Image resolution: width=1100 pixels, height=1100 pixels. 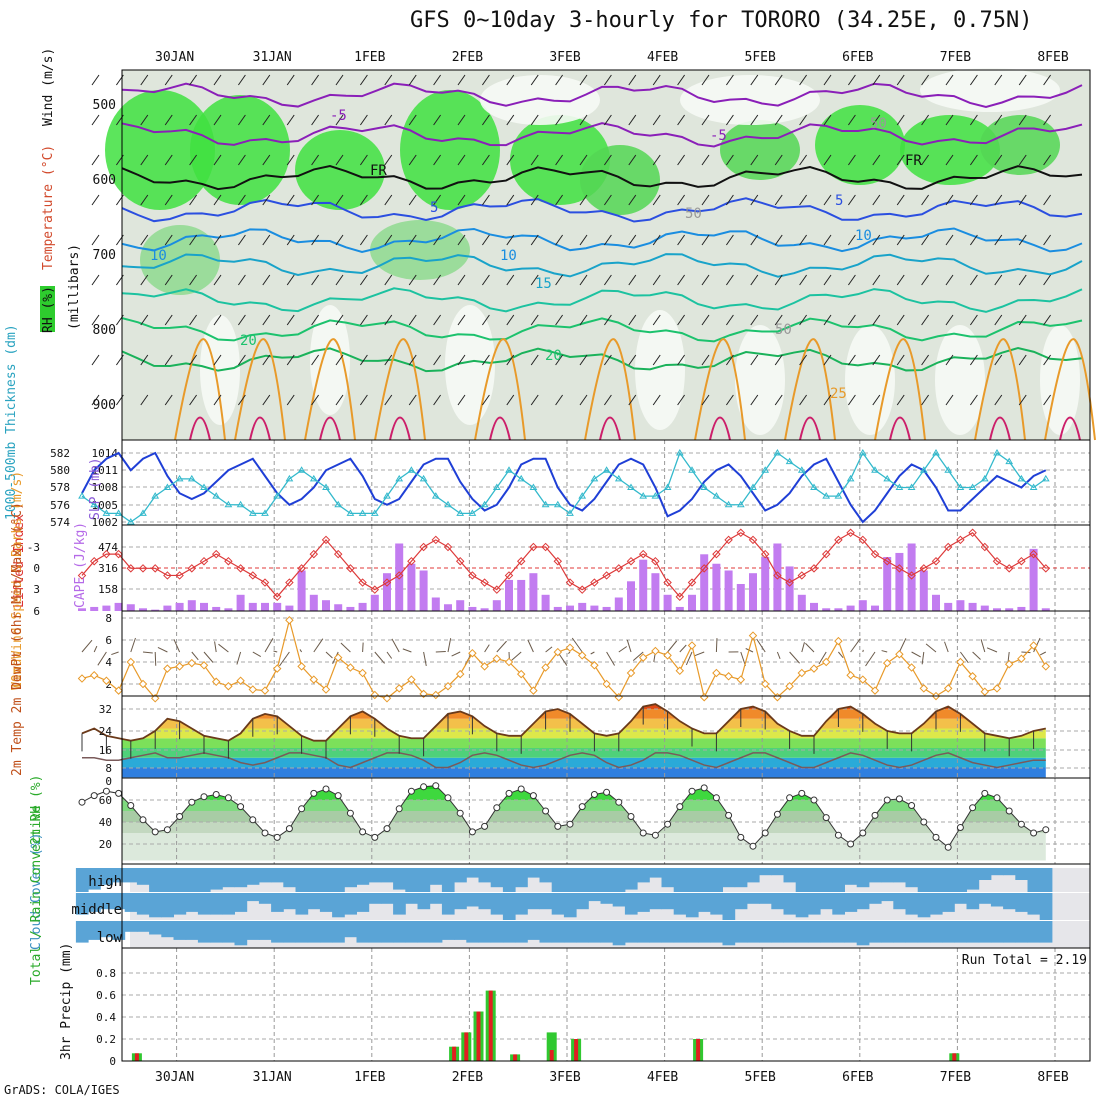 What do you see at coordinates (878, 124) in the screenshot?
I see `contour-label: 50` at bounding box center [878, 124].